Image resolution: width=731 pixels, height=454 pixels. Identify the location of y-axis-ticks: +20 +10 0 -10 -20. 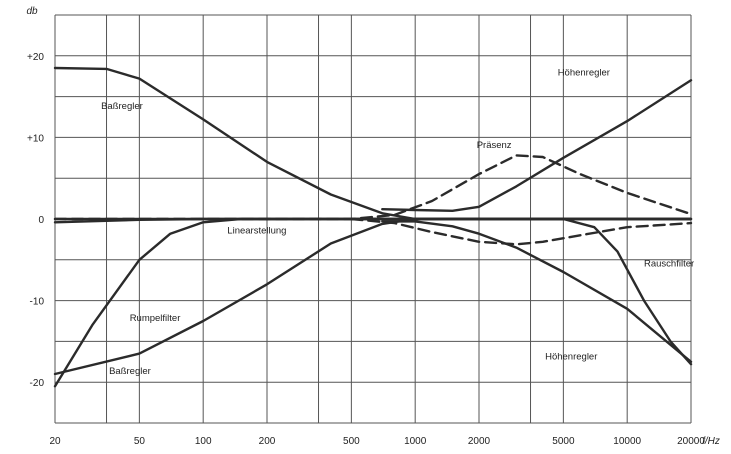
(35, 220).